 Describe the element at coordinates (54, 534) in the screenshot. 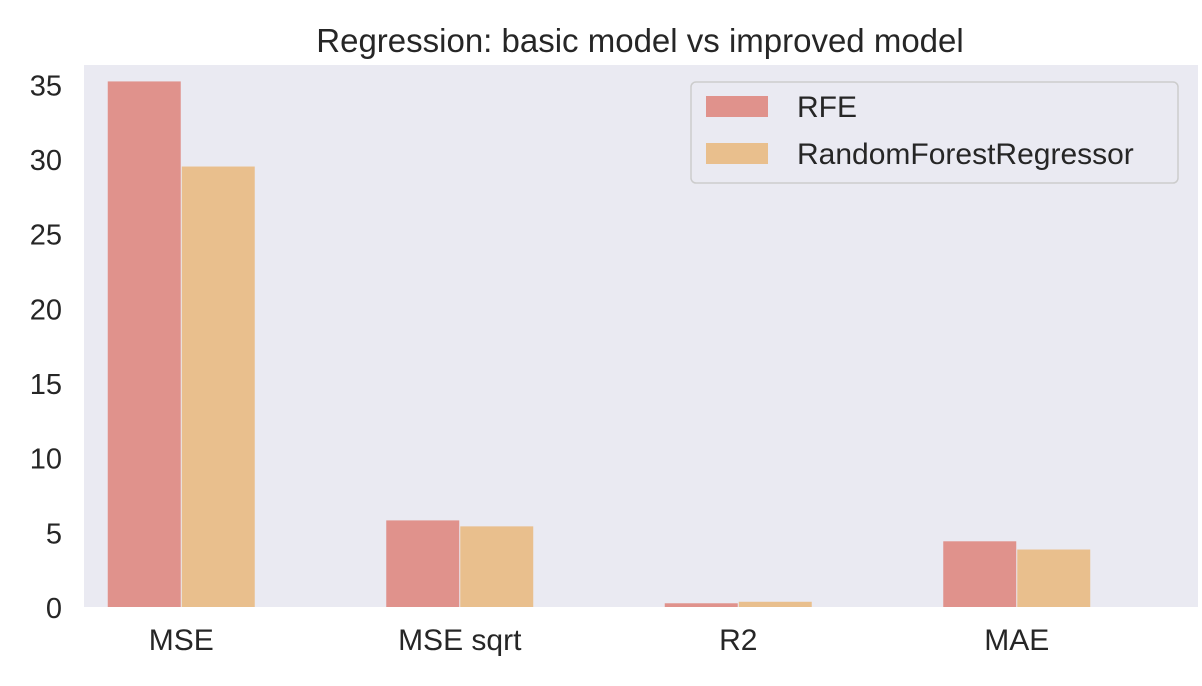

I see `y-tick-label-5: 5` at that location.